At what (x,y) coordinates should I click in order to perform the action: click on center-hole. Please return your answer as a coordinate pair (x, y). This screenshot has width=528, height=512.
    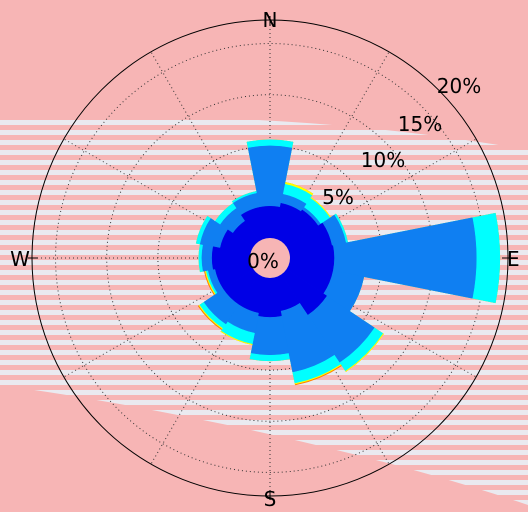
    Looking at the image, I should click on (270, 258).